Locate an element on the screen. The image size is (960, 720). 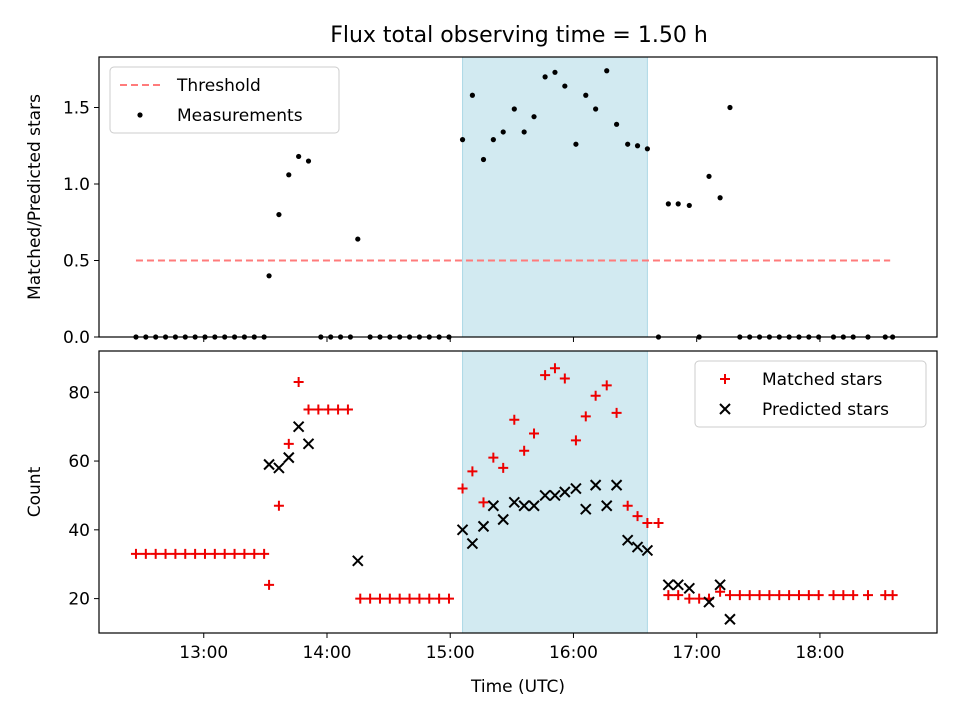
x-tick-label: 14:00 is located at coordinates (326, 653).